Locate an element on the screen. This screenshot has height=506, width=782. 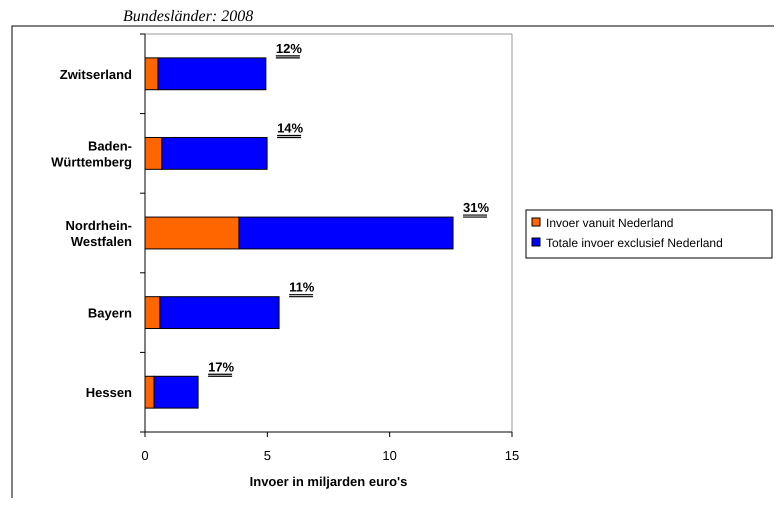
chart-title: Bundesländer: 2008 is located at coordinates (188, 16).